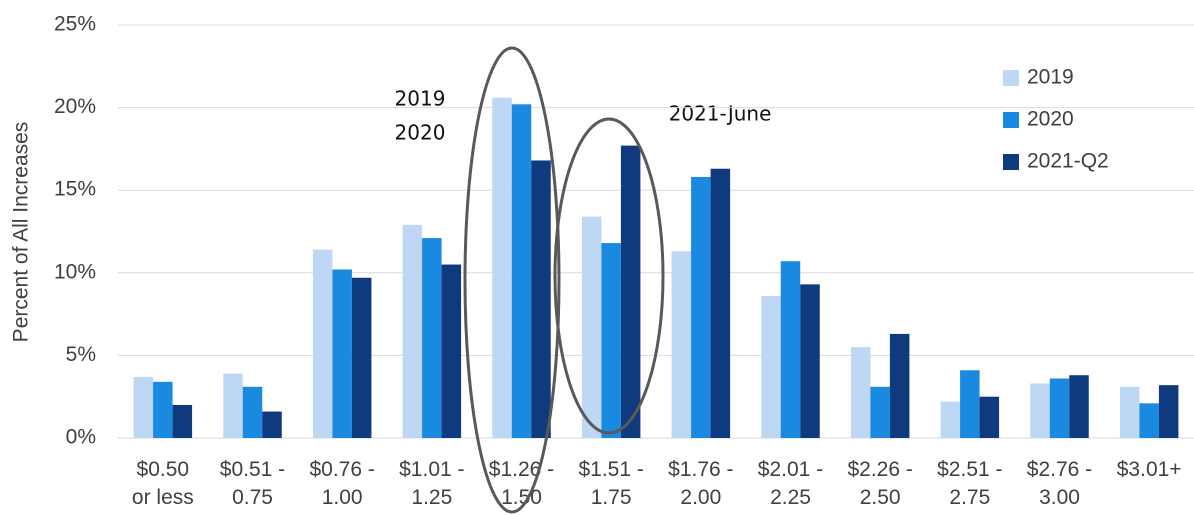 The image size is (1194, 515). What do you see at coordinates (879, 483) in the screenshot?
I see `x-tick-label: $2.26 - 2.50` at bounding box center [879, 483].